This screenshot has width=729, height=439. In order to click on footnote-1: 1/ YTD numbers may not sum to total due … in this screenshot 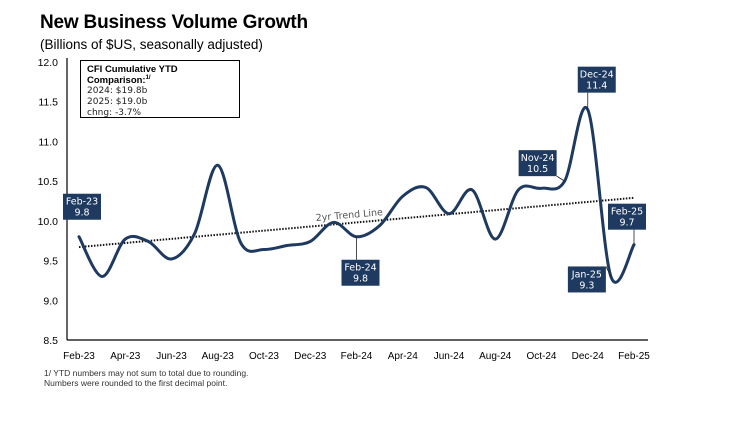, I will do `click(146, 373)`.